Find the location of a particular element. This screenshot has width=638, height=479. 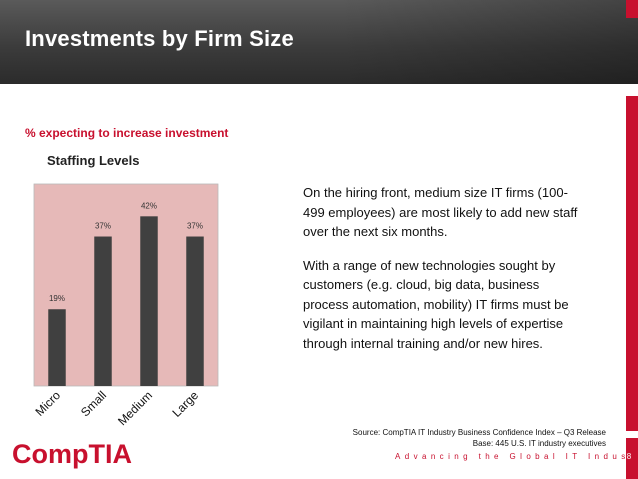

page-number: 8 is located at coordinates (629, 456).